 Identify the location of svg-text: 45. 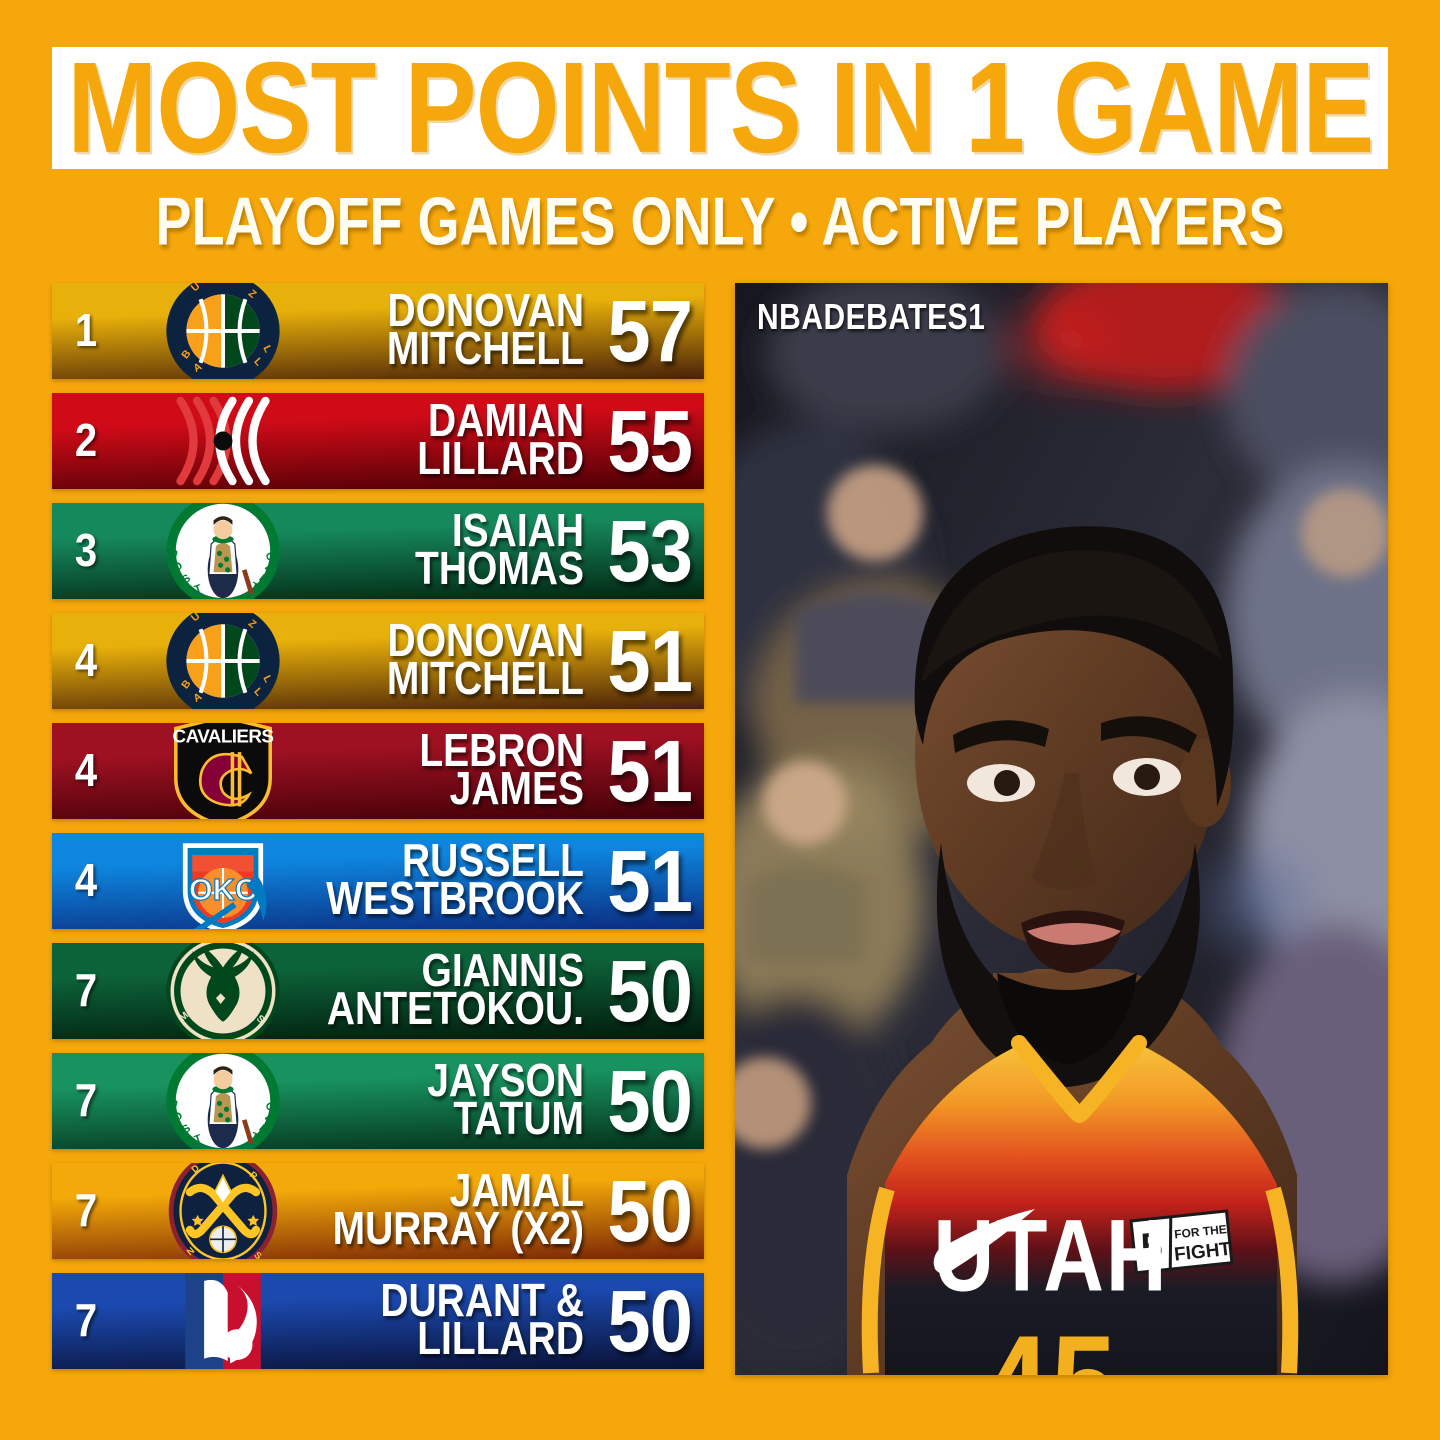
(1050, 1341).